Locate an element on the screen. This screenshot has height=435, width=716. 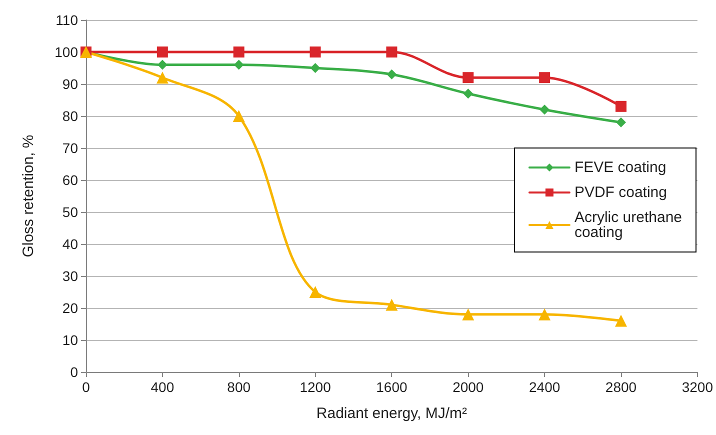
x-tick-label: 800 is located at coordinates (239, 387).